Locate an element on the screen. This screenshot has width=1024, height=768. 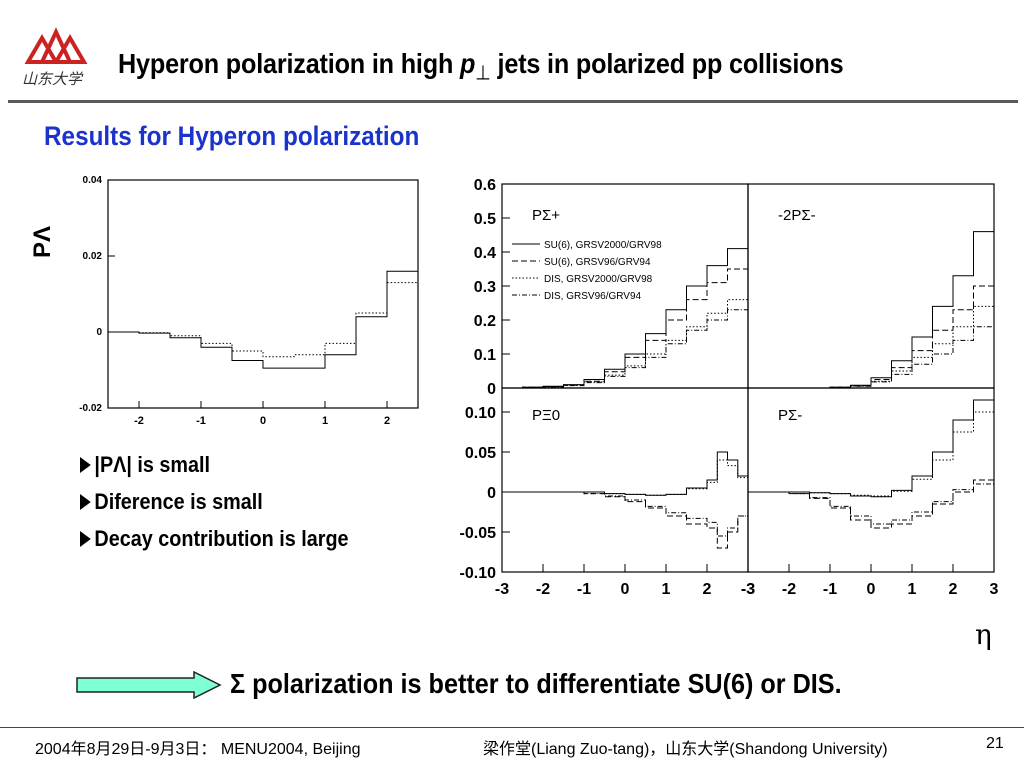
y-tick-label: 0.05 is located at coordinates (480, 453).